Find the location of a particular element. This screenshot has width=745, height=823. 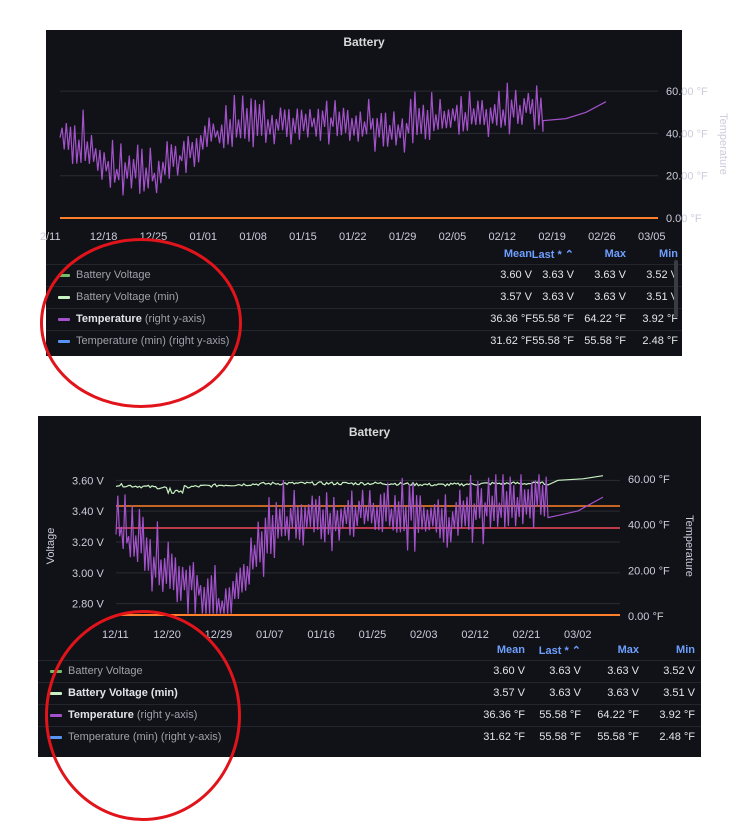

left-axis-tick-label: 3.40 V is located at coordinates (88, 512).